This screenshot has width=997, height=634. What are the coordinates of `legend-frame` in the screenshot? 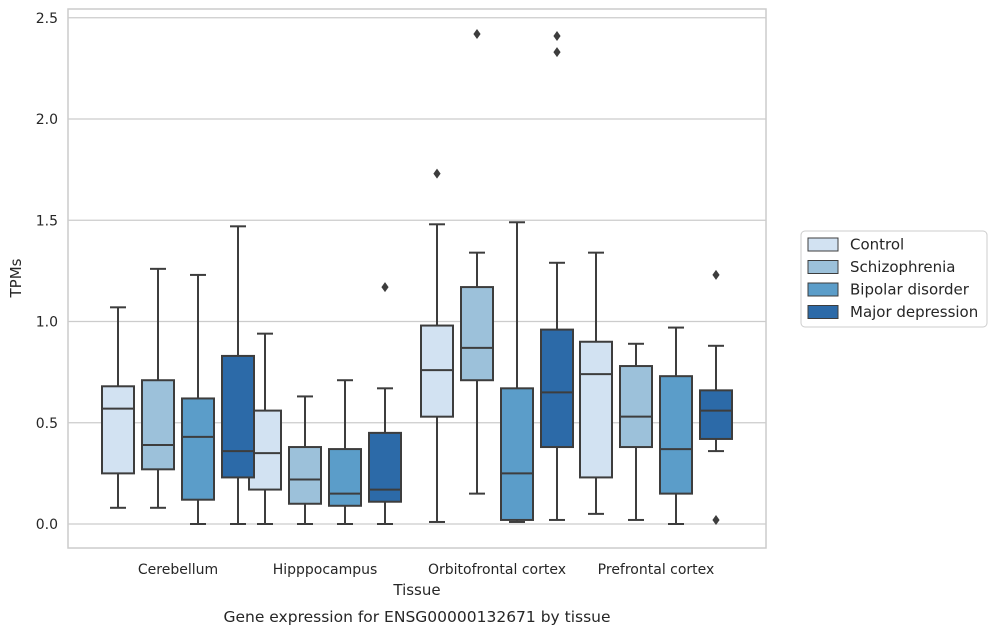 It's located at (894, 279).